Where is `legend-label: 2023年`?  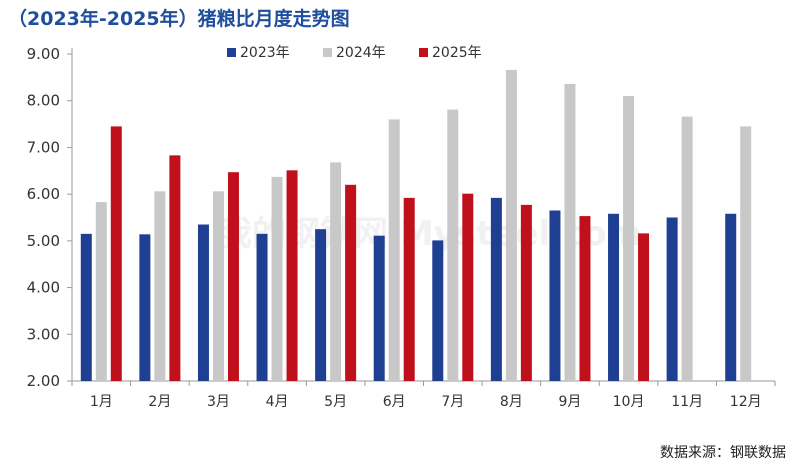 legend-label: 2023年 is located at coordinates (265, 53).